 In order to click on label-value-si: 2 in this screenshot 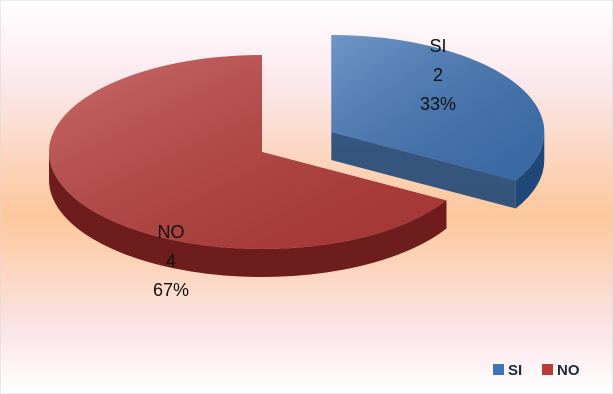, I will do `click(438, 75)`.